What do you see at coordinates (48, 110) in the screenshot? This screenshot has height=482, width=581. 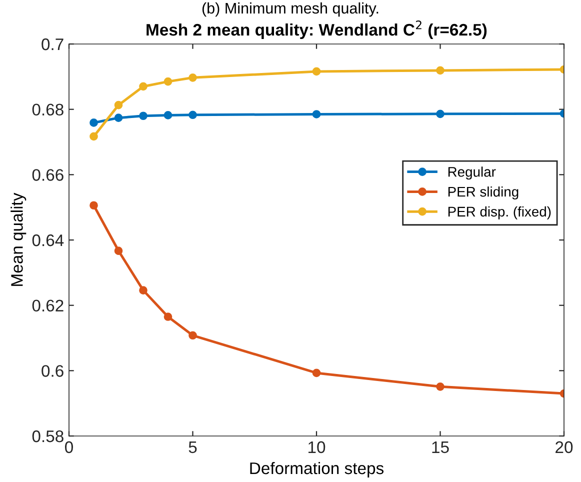 I see `y-tick-label: 0.68` at bounding box center [48, 110].